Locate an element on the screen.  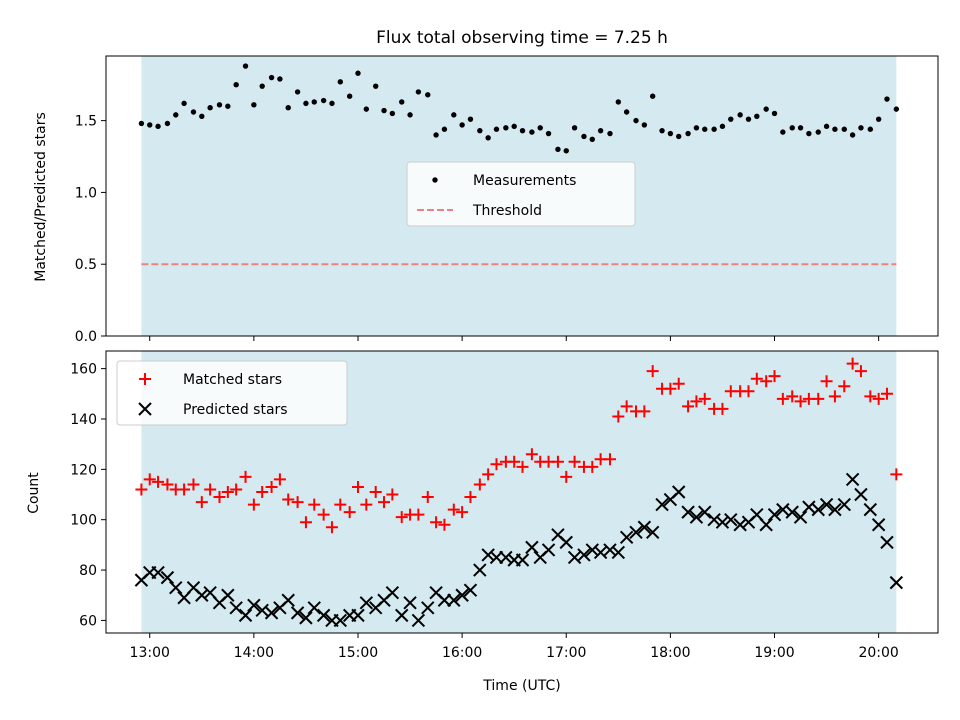
y-tick-label: 160 is located at coordinates (83, 370).